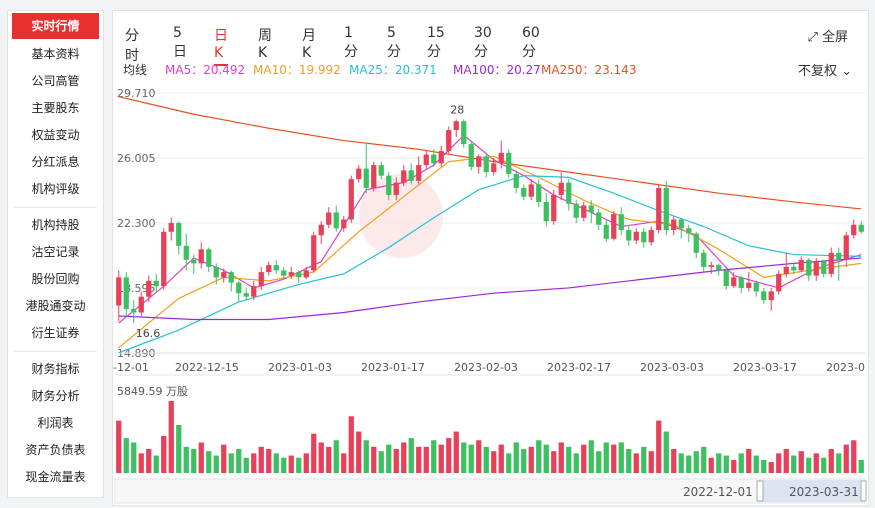 The width and height of the screenshot is (875, 508). I want to click on sidebar-item: 现金流量表, so click(55, 477).